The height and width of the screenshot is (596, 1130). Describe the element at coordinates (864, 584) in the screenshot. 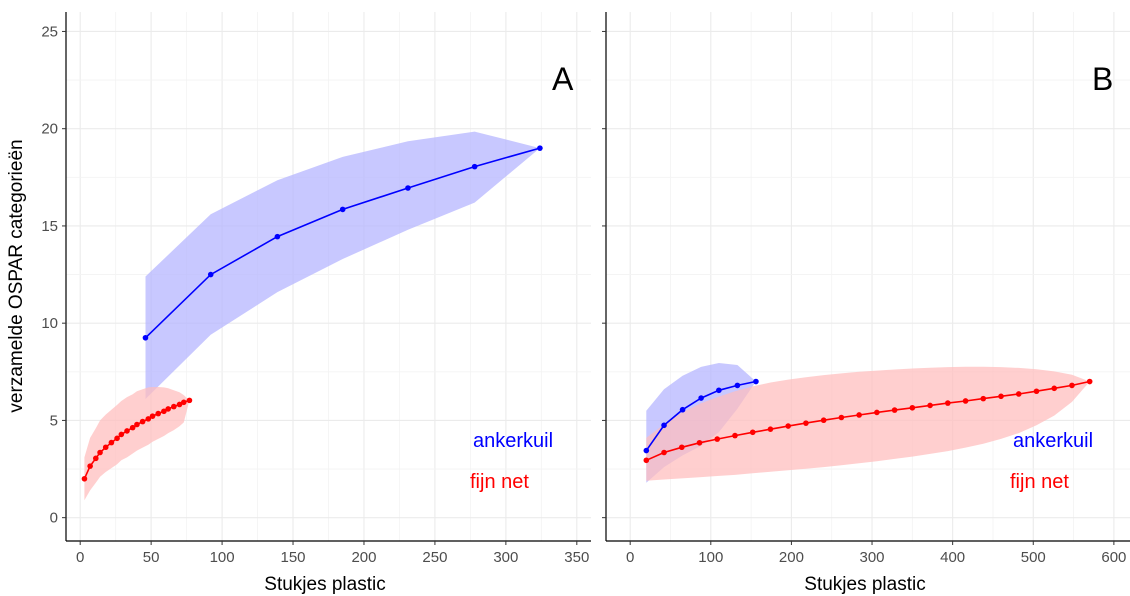

I see `panel-b-x-axis-title: Stukjes plastic` at that location.